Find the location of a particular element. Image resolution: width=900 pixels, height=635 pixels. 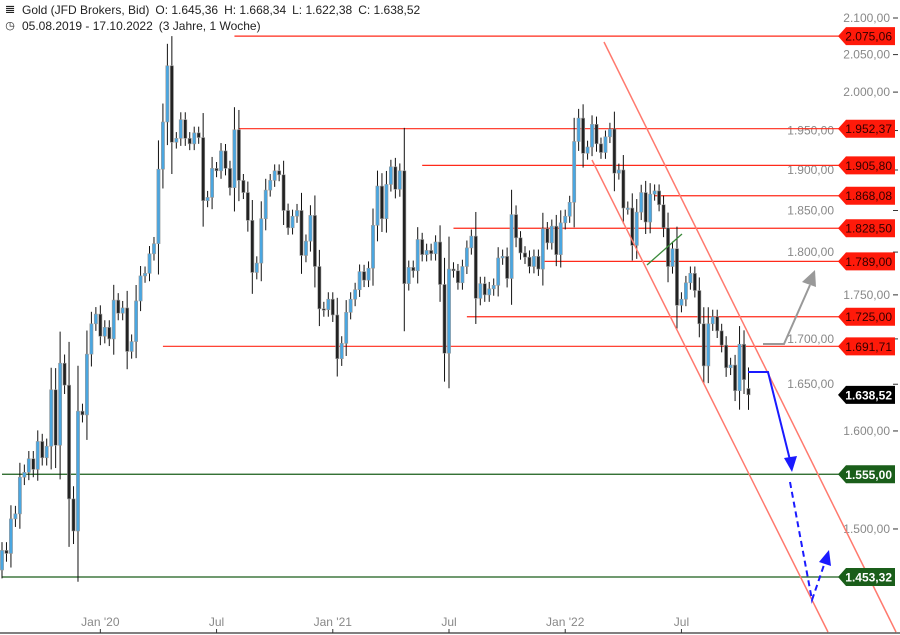

price-label-text: 1.789,00 is located at coordinates (868, 262).